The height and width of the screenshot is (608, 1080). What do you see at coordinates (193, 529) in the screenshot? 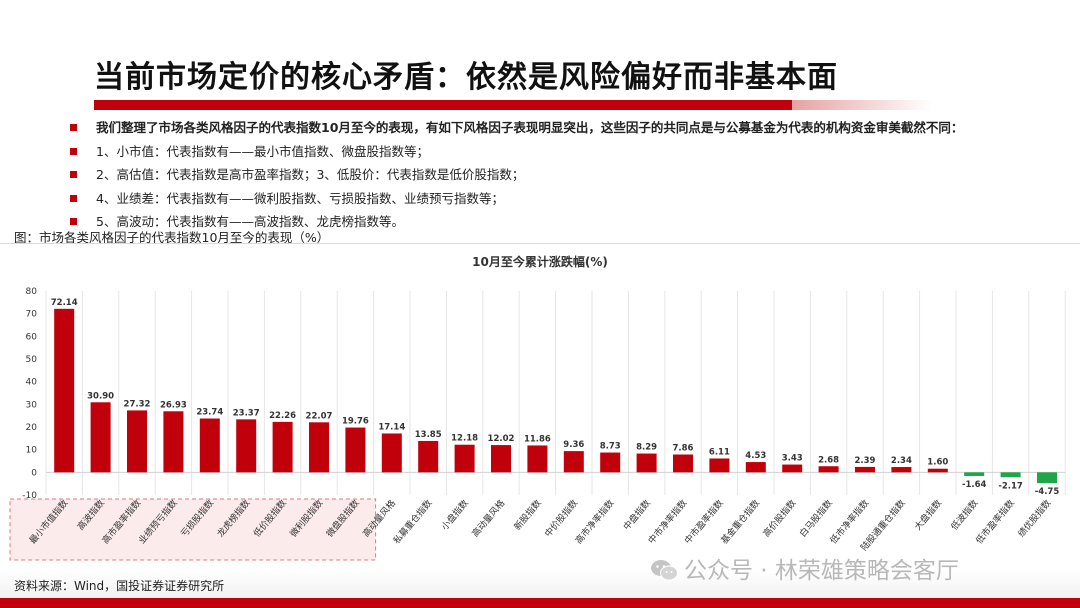
I see `highlight-box` at bounding box center [193, 529].